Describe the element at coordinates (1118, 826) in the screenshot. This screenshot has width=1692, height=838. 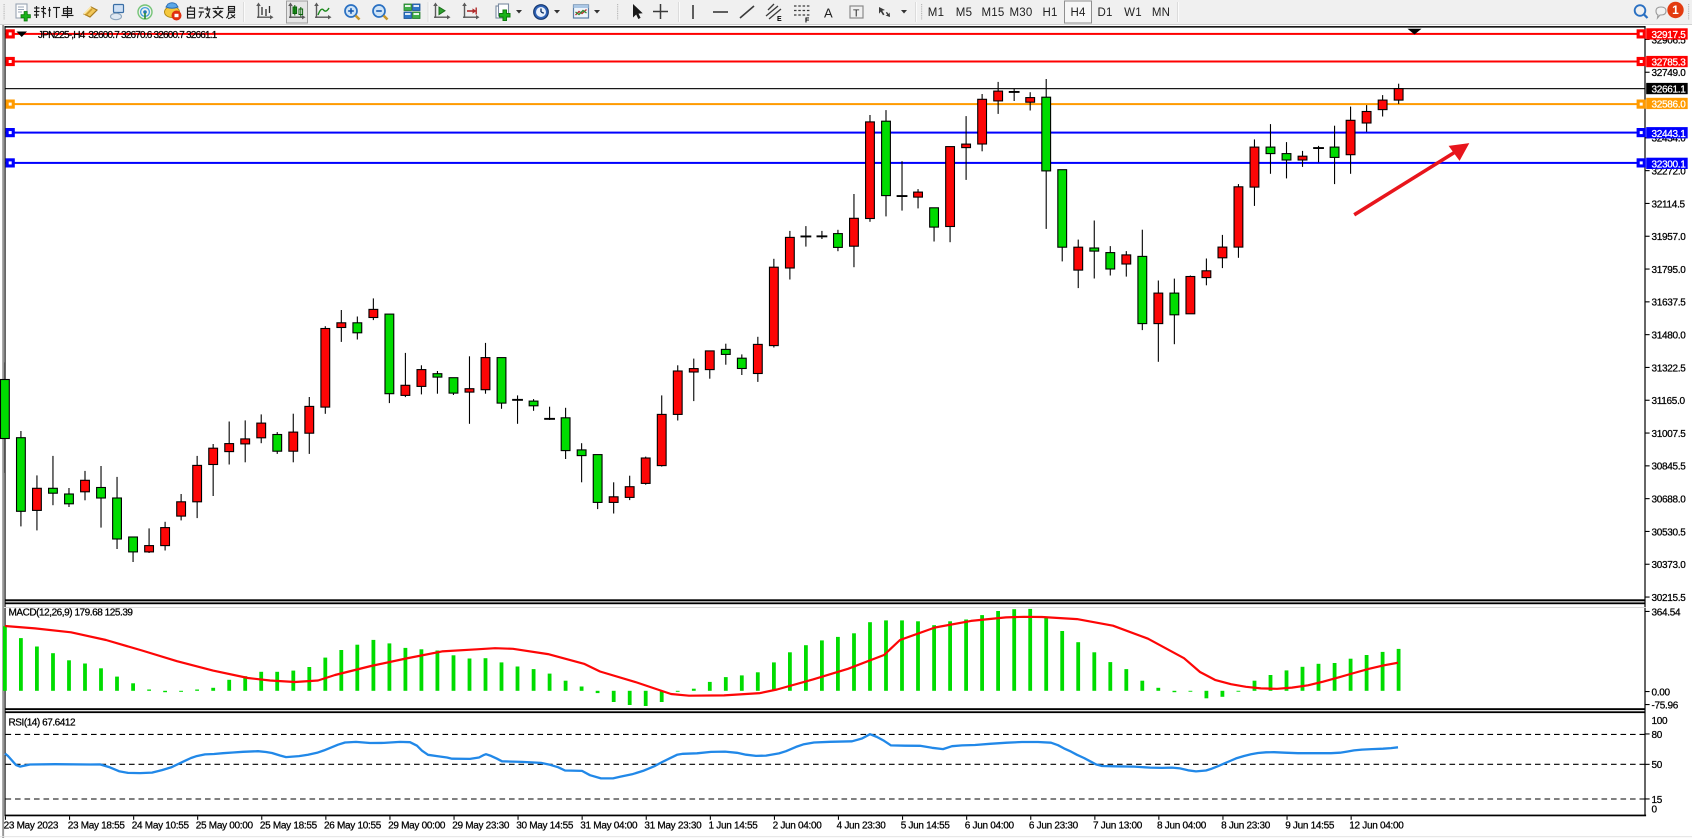
I see `svg-text: 7 Jun 13:00` at that location.